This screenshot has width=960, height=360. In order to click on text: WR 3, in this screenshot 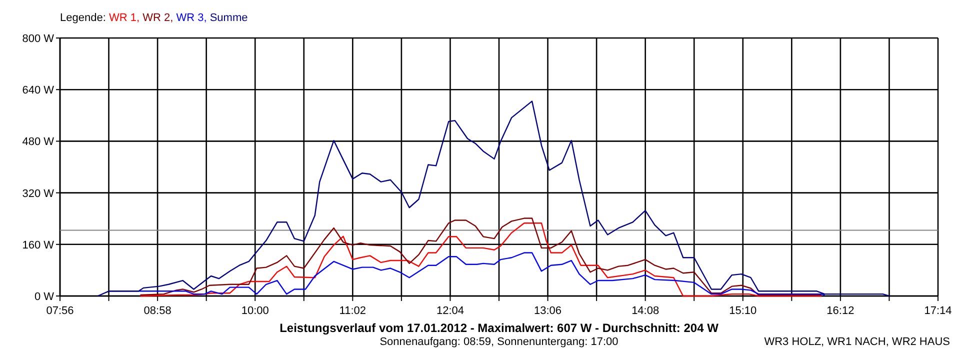, I will do `click(190, 18)`.